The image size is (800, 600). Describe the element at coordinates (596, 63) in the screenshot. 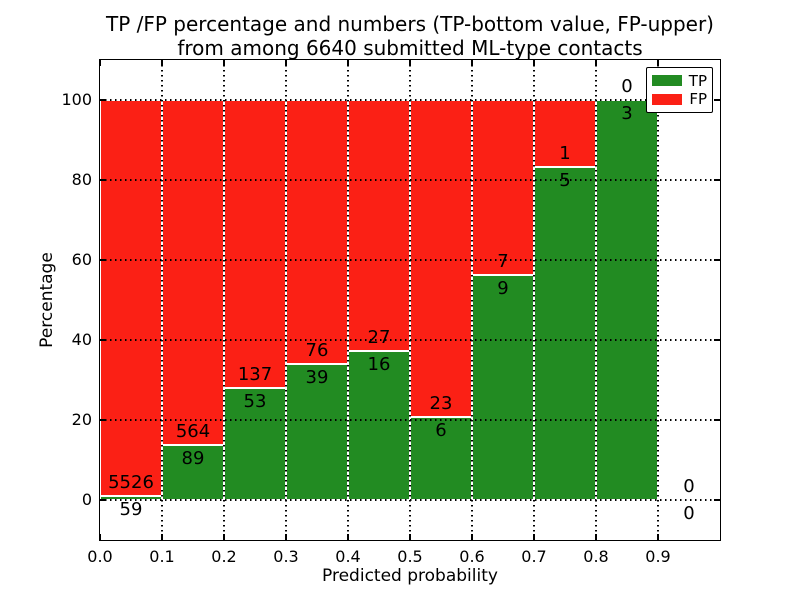

I see `x-tick-top-0.8` at that location.